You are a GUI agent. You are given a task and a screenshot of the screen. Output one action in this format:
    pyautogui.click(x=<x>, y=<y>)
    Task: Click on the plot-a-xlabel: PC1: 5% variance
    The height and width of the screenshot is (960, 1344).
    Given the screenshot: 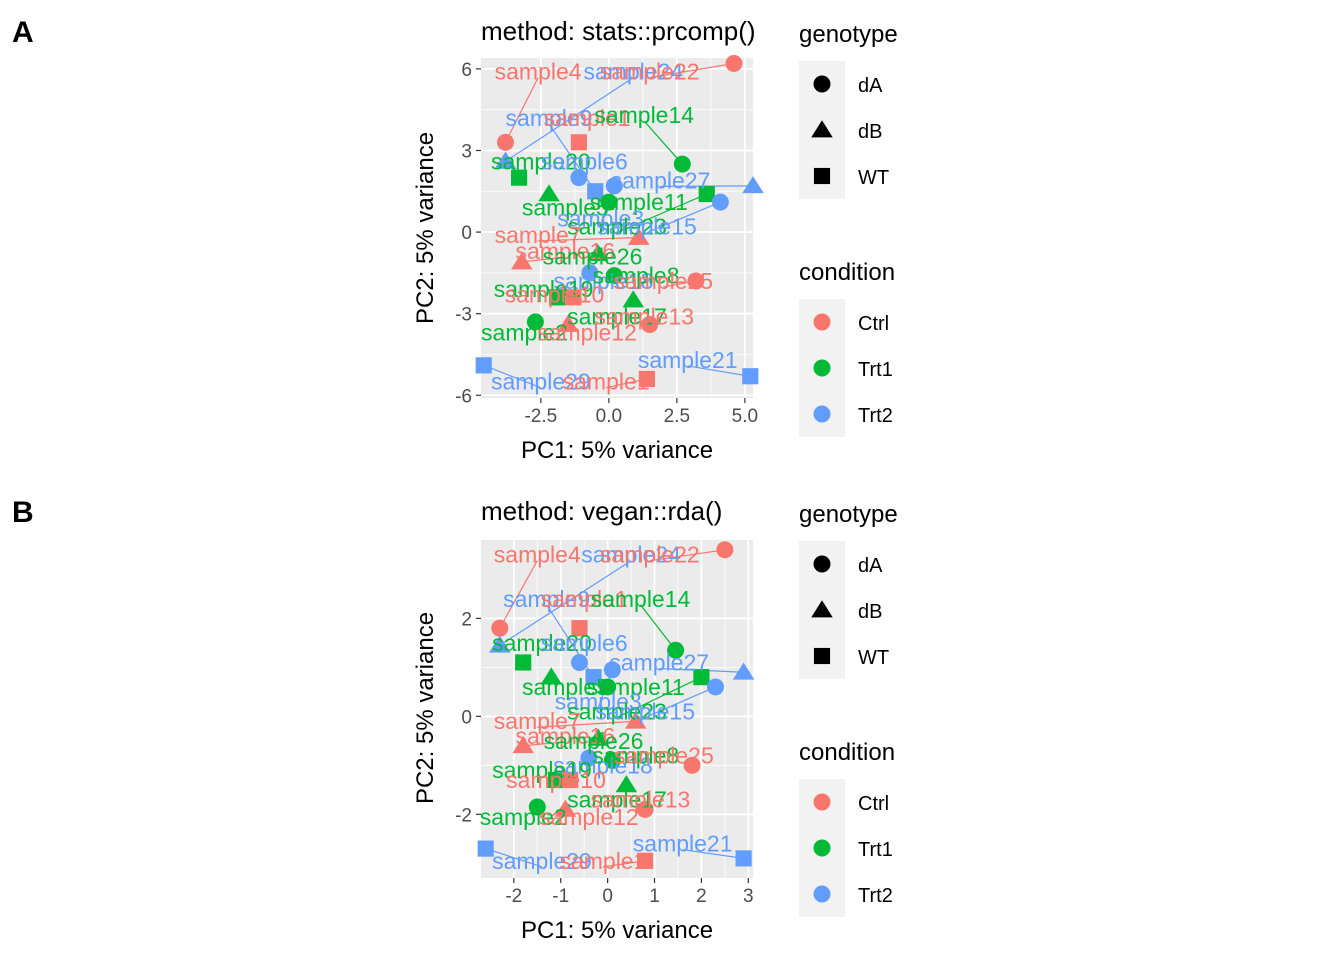 What is the action you would take?
    pyautogui.click(x=617, y=450)
    